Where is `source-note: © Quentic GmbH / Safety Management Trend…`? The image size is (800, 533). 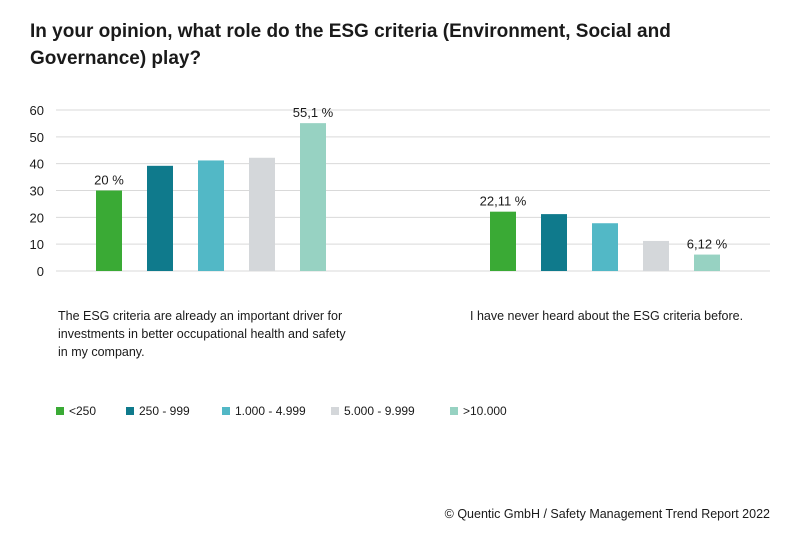
source-note: © Quentic GmbH / Safety Management Trend… is located at coordinates (607, 514).